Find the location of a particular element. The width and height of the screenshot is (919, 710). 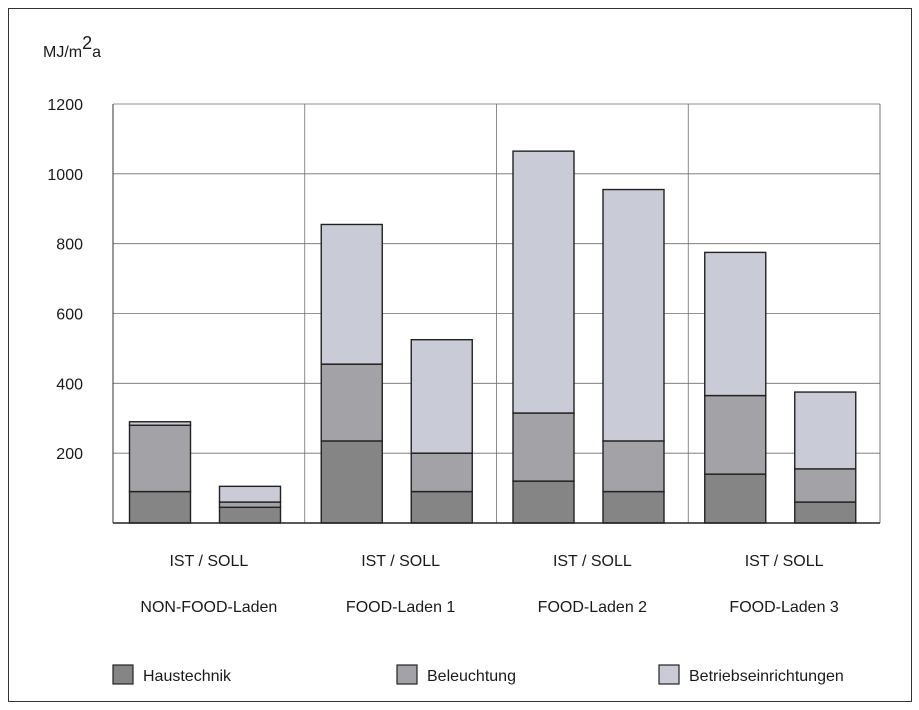

legend-label: Betriebseinrichtungen is located at coordinates (766, 676).